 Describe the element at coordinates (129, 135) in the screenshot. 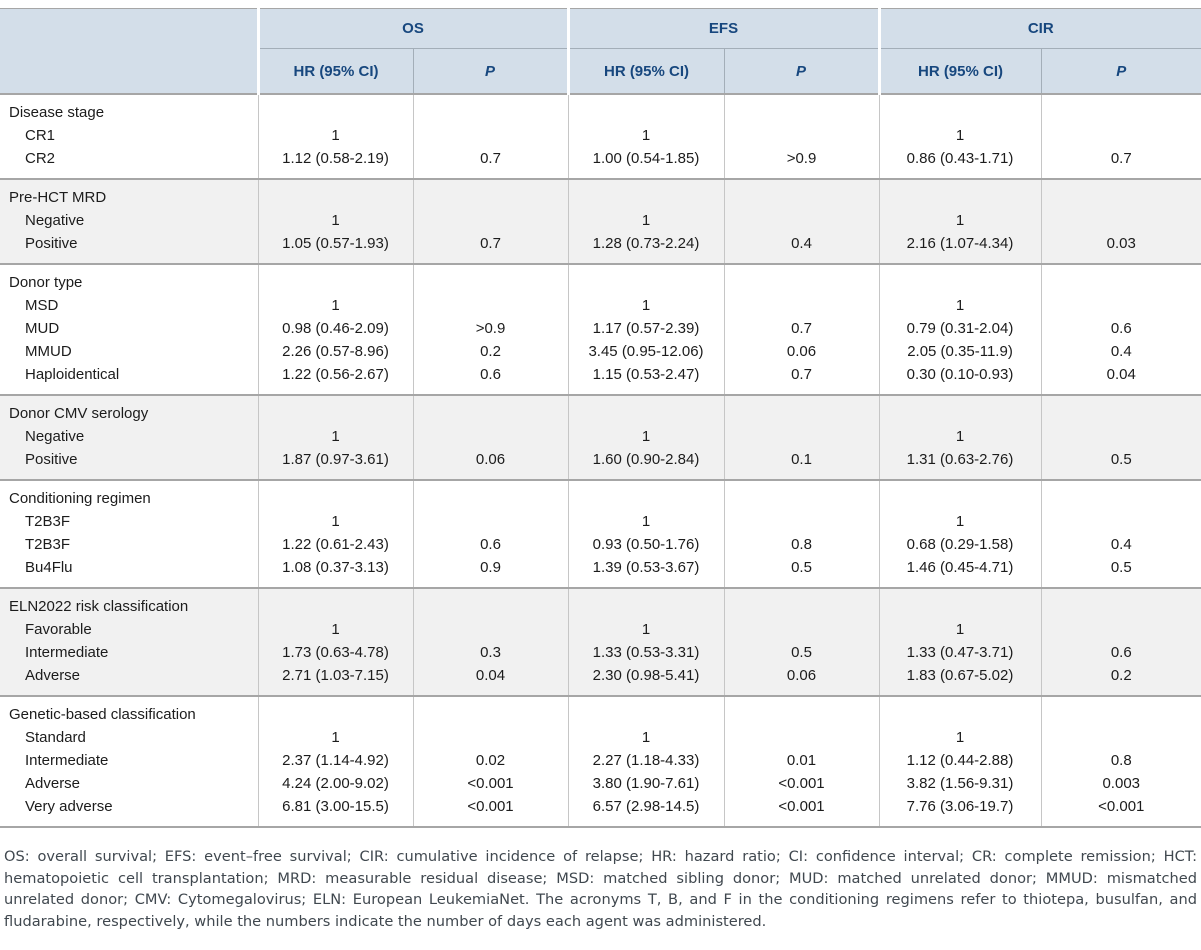

I see `row-label-cell: CR1` at that location.